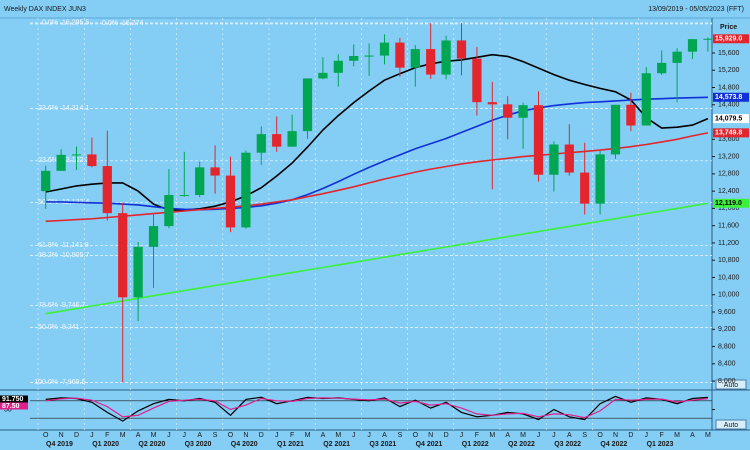 The height and width of the screenshot is (450, 750). I want to click on stoch-tag-label: 91.750, so click(13, 399).